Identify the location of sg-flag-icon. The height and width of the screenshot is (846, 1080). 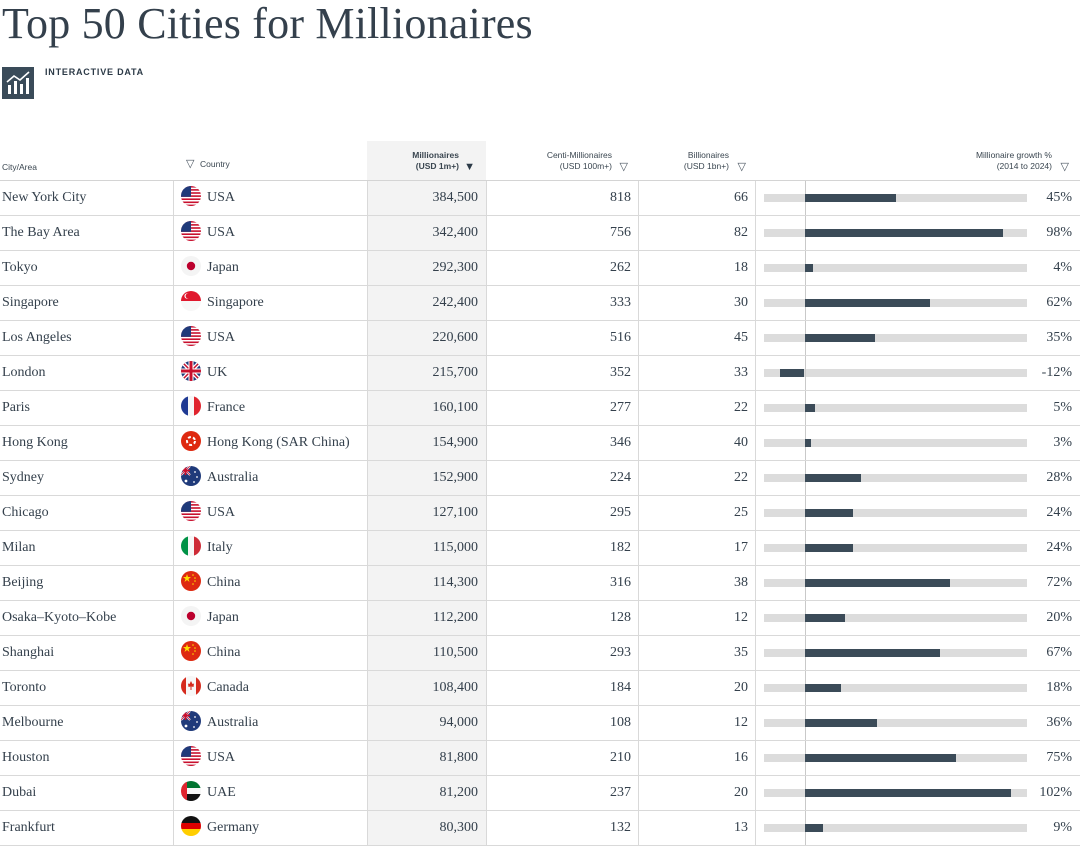
(191, 300).